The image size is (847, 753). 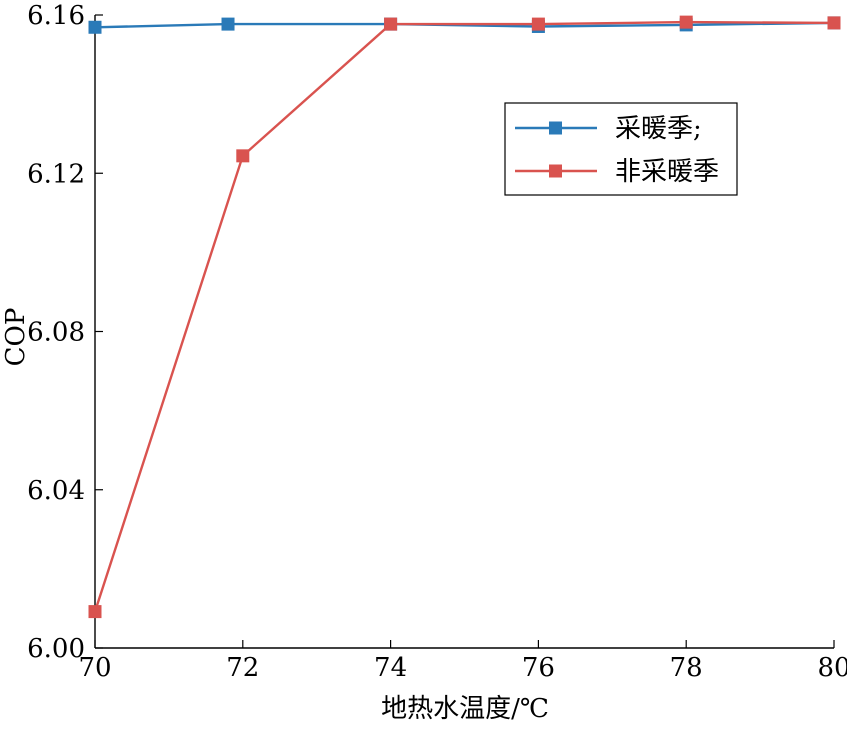 I want to click on y-tick-label: 6.12, so click(x=56, y=174).